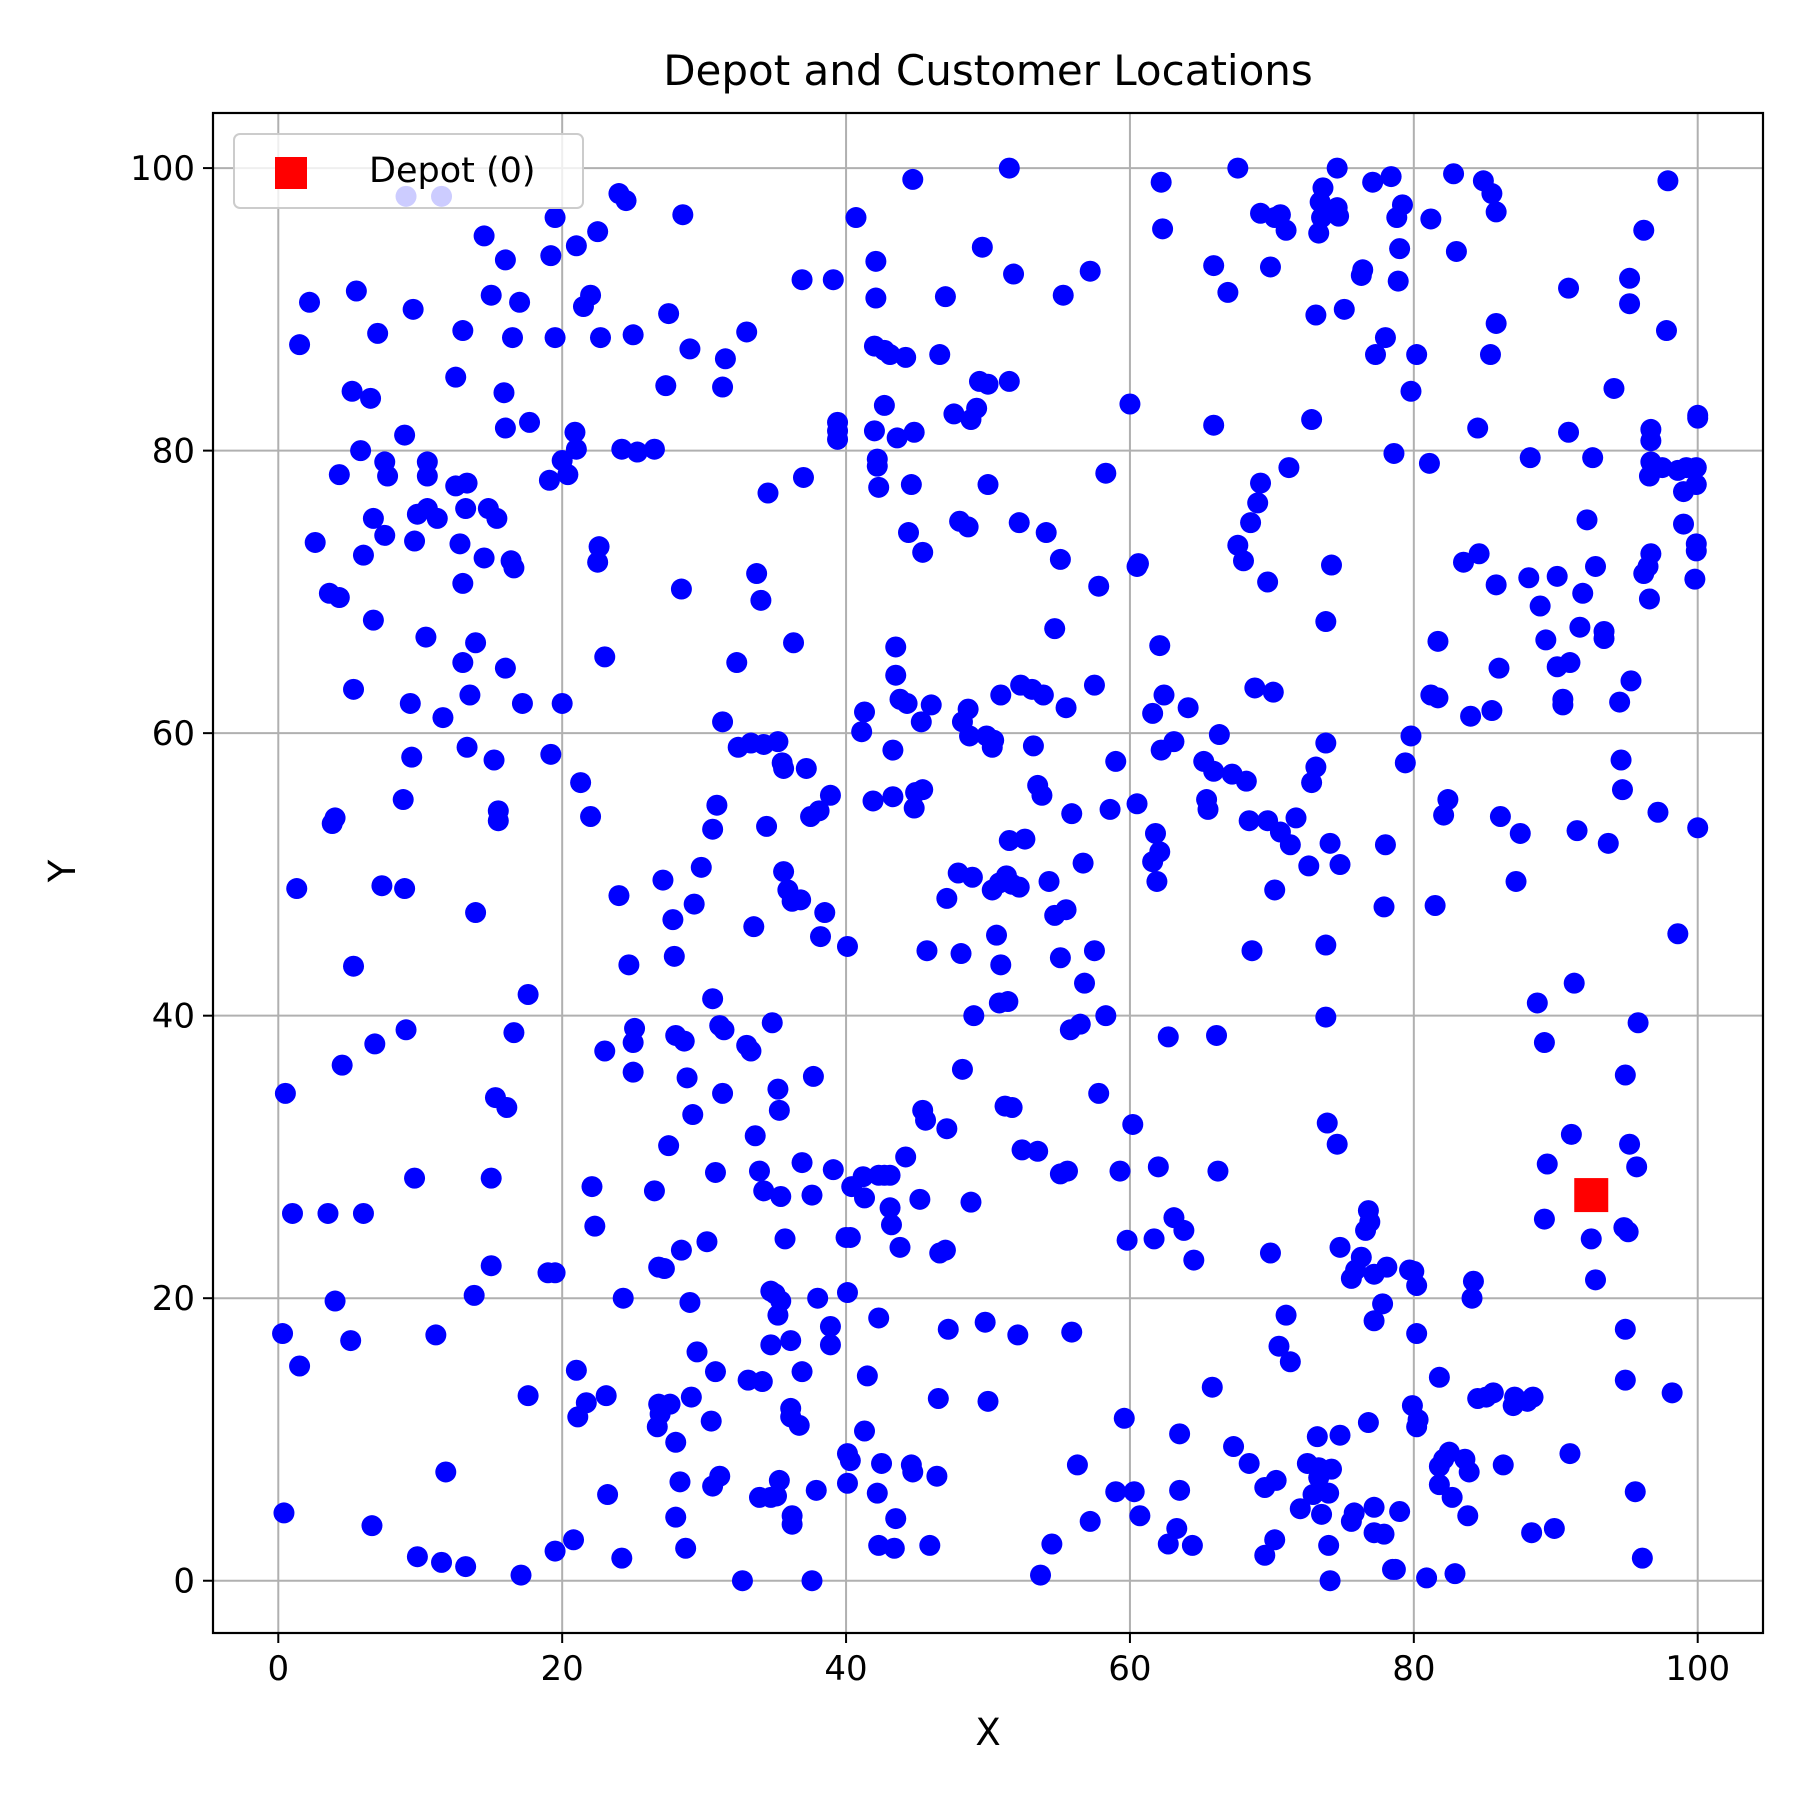 The image size is (1800, 1800). I want to click on depot-marker-layer, so click(1591, 1195).